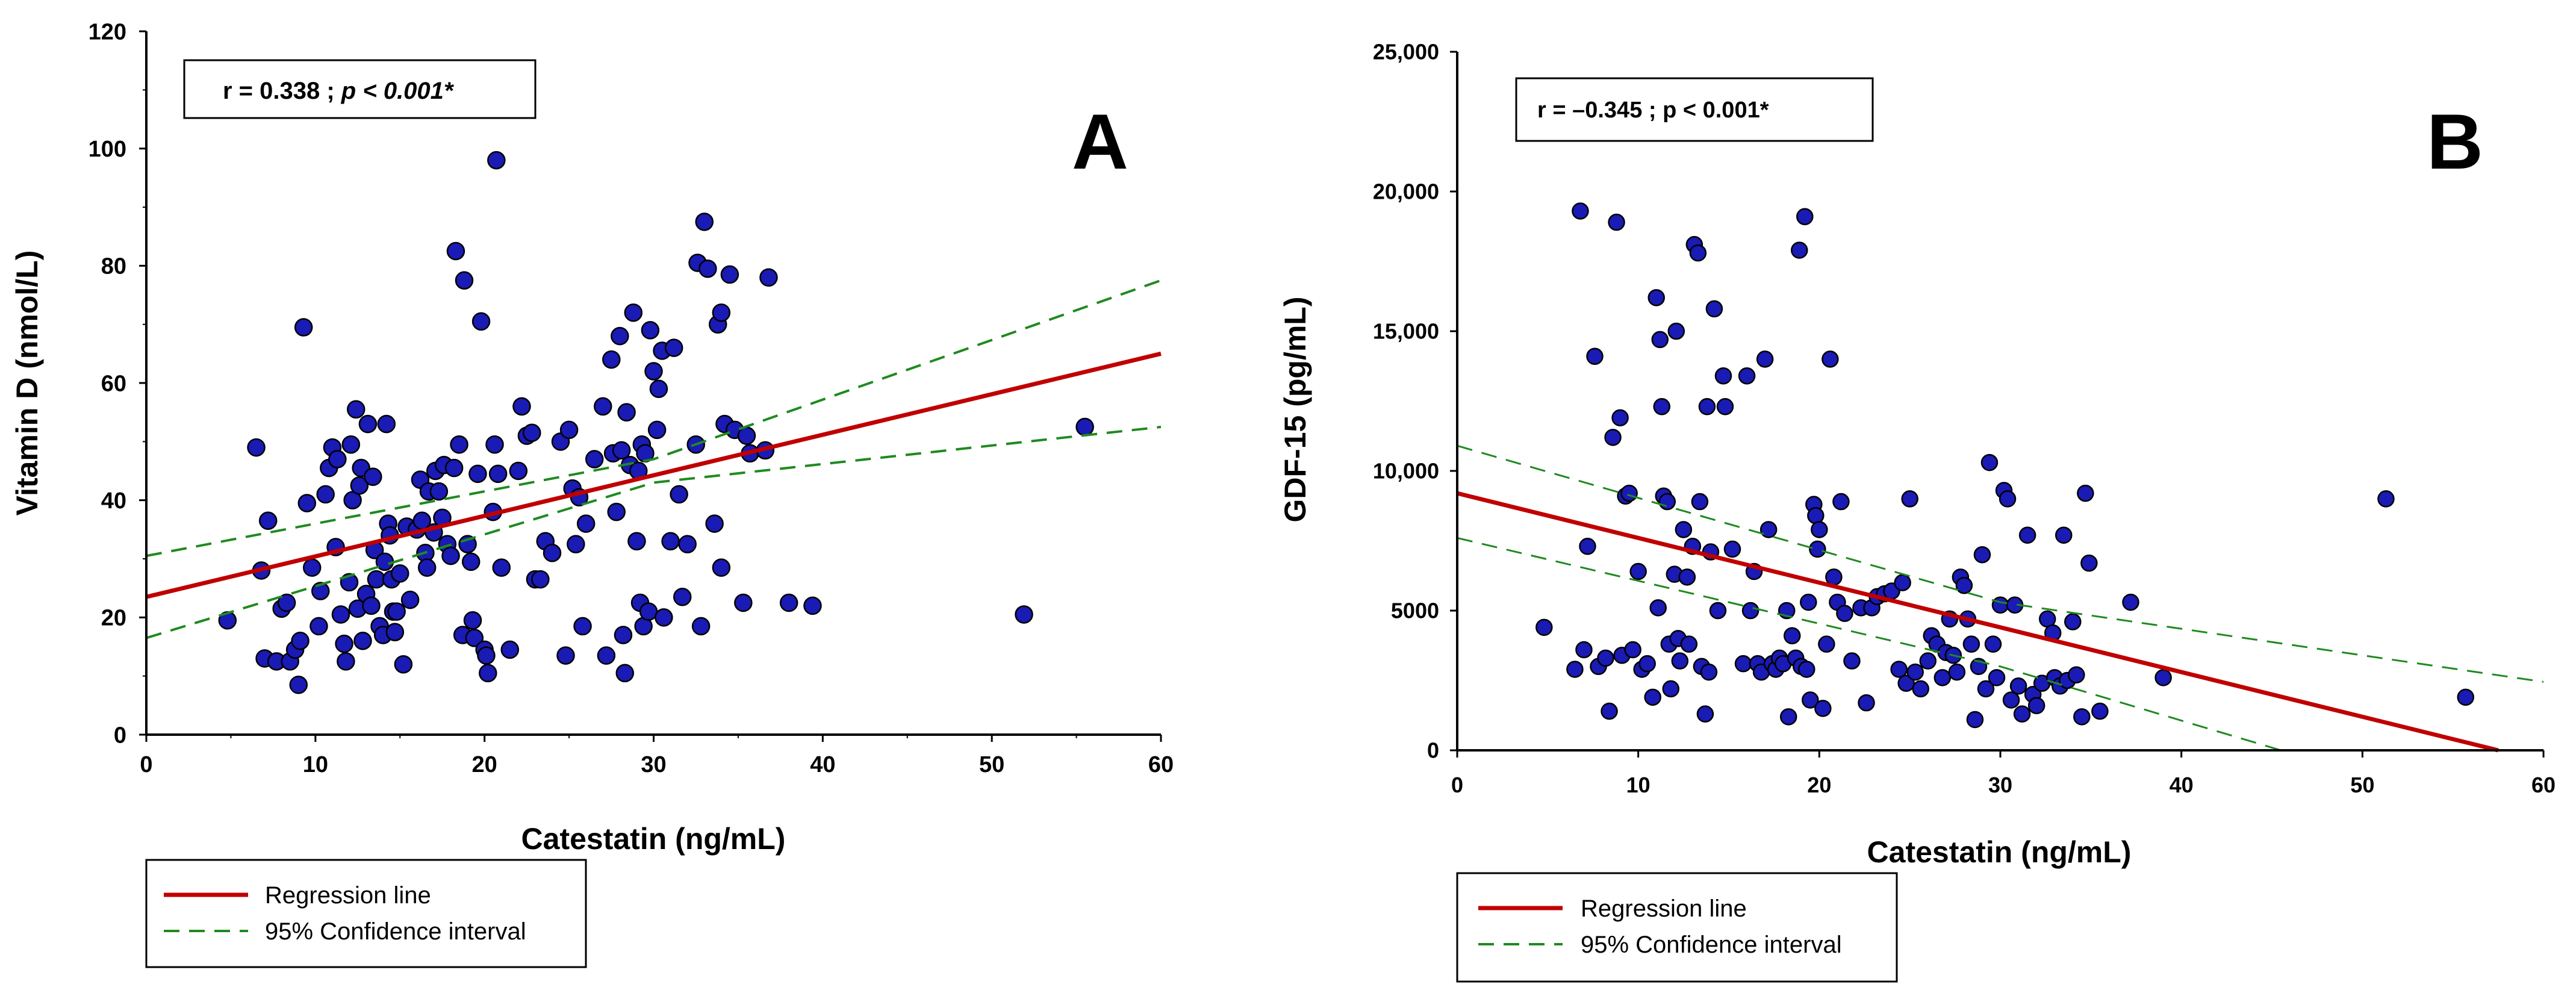 The height and width of the screenshot is (996, 2576). I want to click on panel-a-y-tick-label: 80, so click(114, 266).